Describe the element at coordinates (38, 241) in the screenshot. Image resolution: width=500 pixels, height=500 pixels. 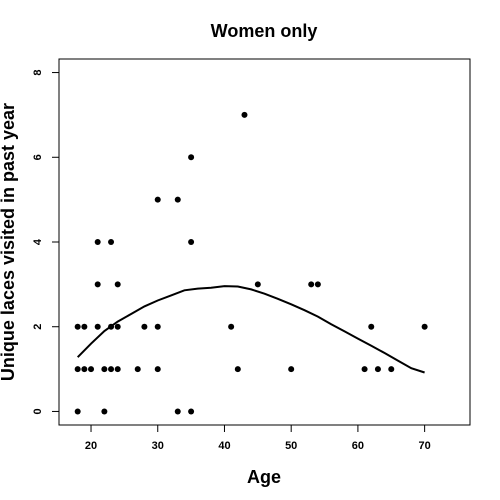
I see `y-tick-label: 4` at that location.